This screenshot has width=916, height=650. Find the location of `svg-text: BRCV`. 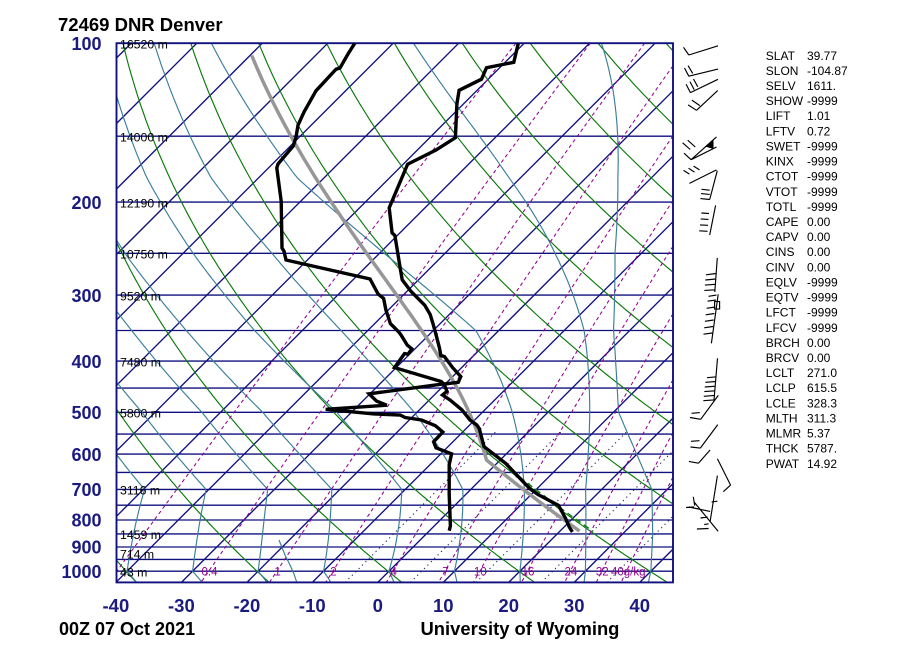

svg-text: BRCV is located at coordinates (782, 358).